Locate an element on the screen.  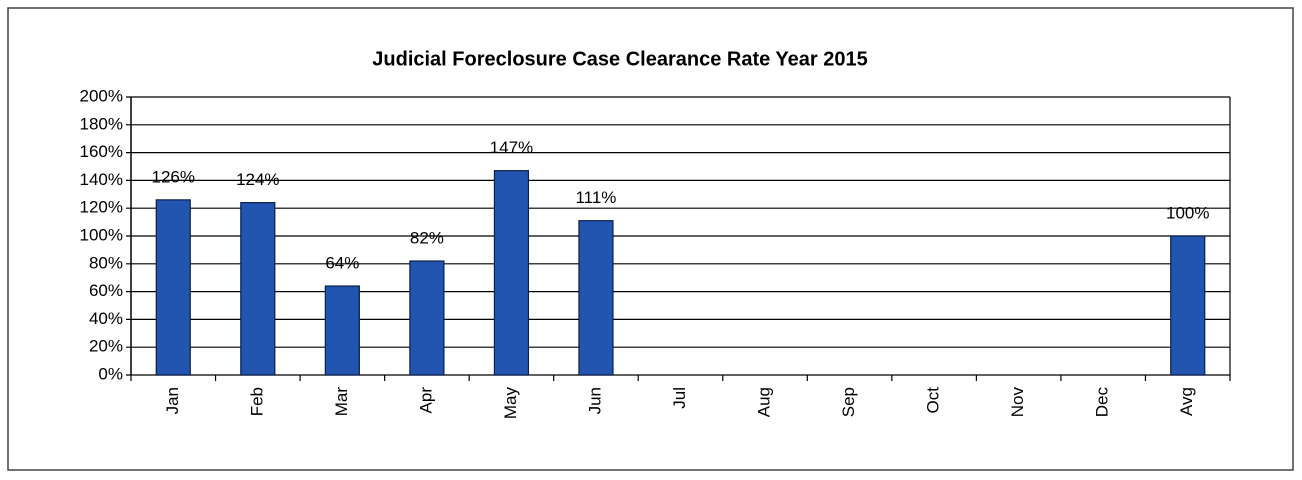
y-tick-label: 100% is located at coordinates (101, 234).